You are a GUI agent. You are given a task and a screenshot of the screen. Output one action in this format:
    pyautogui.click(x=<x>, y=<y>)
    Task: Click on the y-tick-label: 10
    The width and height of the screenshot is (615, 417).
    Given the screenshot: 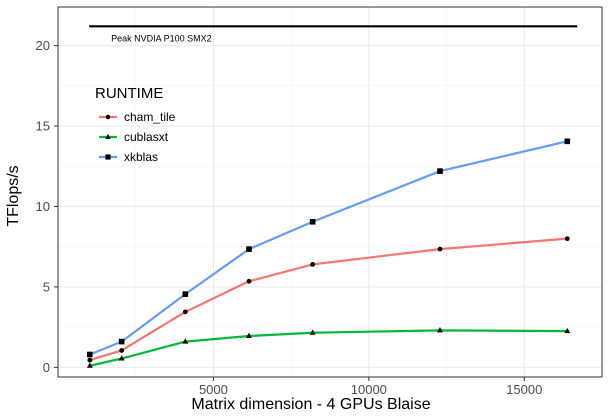 What is the action you would take?
    pyautogui.click(x=43, y=206)
    